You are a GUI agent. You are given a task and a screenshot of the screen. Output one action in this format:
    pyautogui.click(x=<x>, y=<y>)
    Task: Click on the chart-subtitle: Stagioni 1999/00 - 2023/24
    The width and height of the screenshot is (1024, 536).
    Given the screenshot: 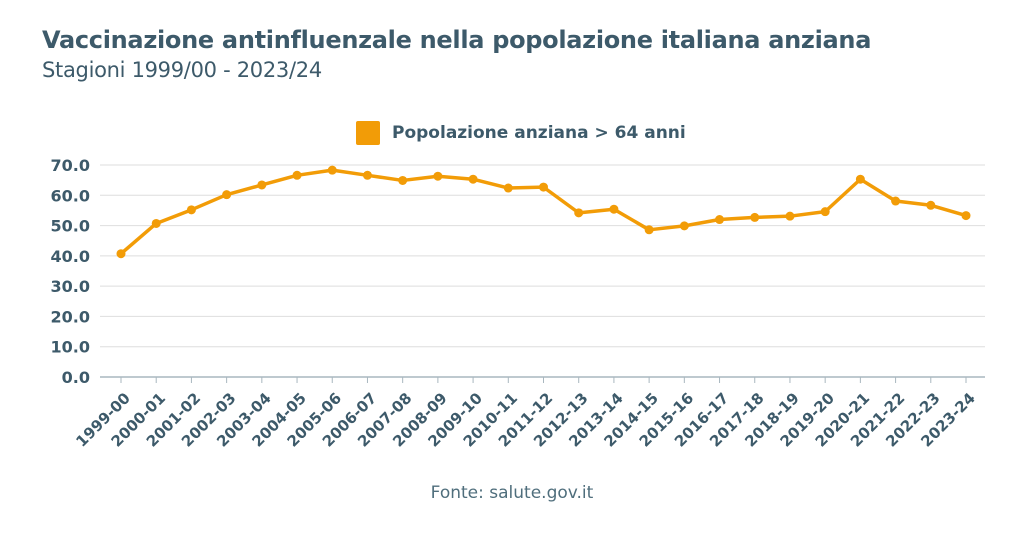 What is the action you would take?
    pyautogui.click(x=182, y=70)
    